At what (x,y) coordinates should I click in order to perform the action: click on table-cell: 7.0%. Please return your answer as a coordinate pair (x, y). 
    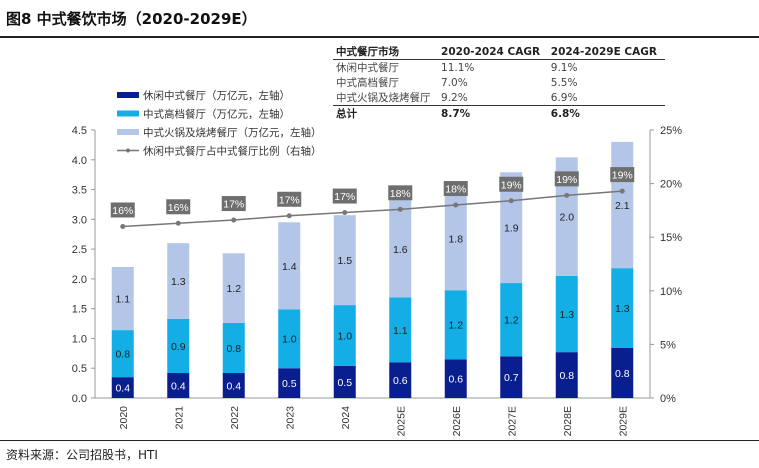
    Looking at the image, I should click on (454, 82).